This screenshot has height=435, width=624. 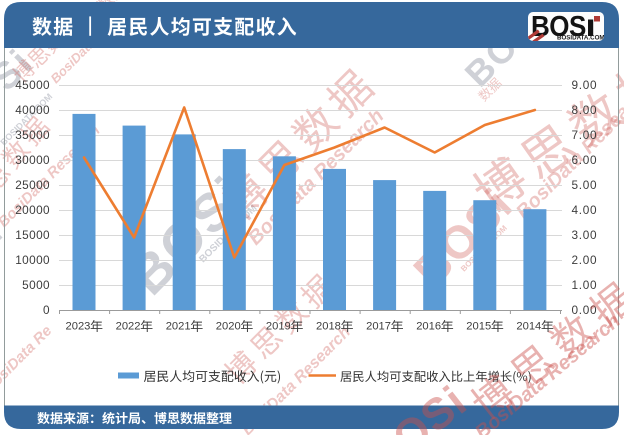 What do you see at coordinates (278, 327) in the screenshot?
I see `svg-text: 2019` at bounding box center [278, 327].